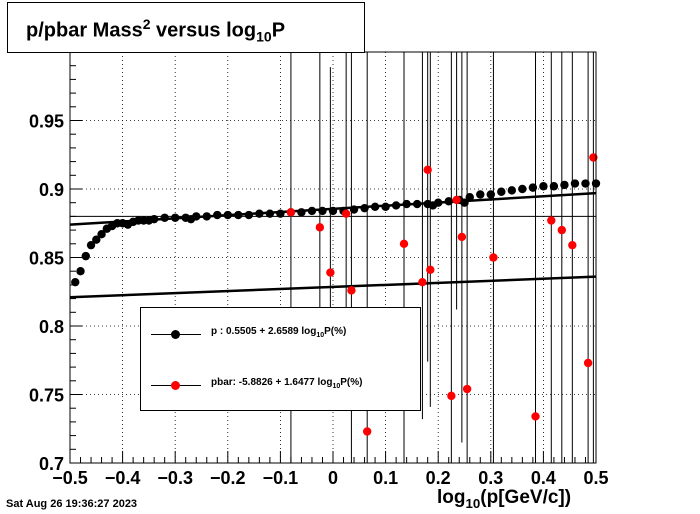 Image resolution: width=700 pixels, height=514 pixels. I want to click on legend-marker-pbar, so click(175, 385).